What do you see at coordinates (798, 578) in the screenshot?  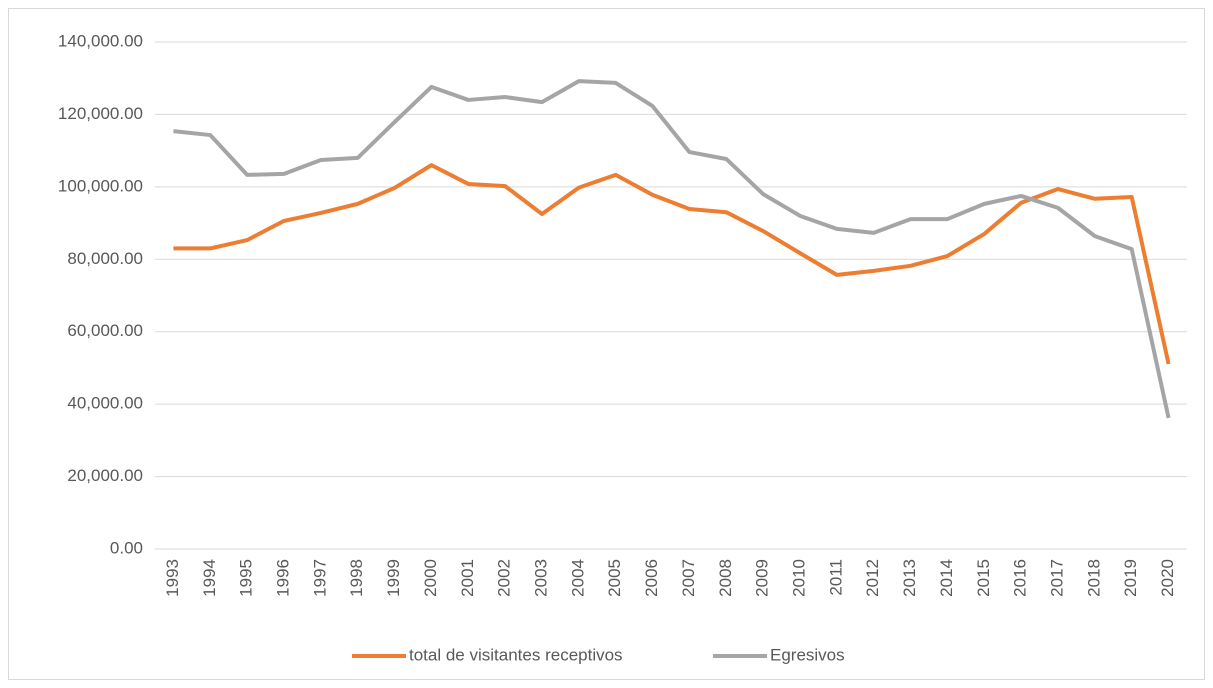 I see `x-tick-label: 2010` at bounding box center [798, 578].